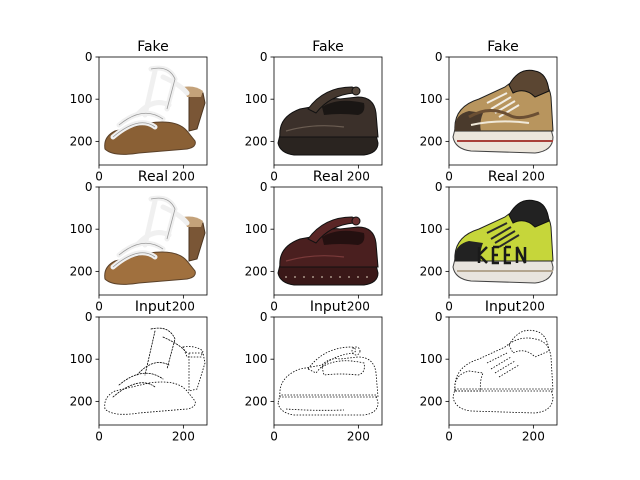 This screenshot has height=480, width=640. Describe the element at coordinates (153, 47) in the screenshot. I see `panel-title: Fake` at that location.